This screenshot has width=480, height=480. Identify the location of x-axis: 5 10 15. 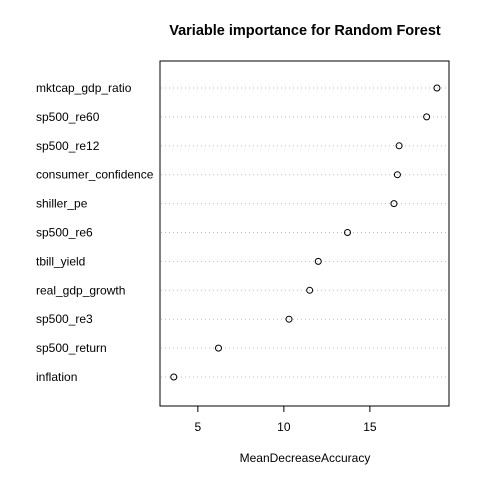
(286, 419).